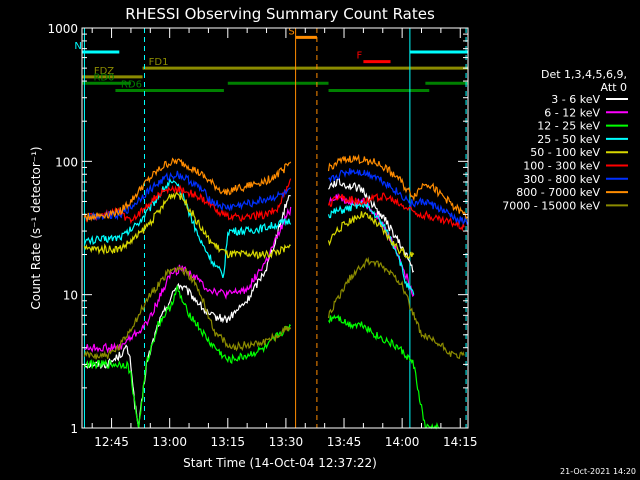 Image resolution: width=640 pixels, height=480 pixels. Describe the element at coordinates (572, 112) in the screenshot. I see `legend-label-1: 6 - 12 keV` at that location.